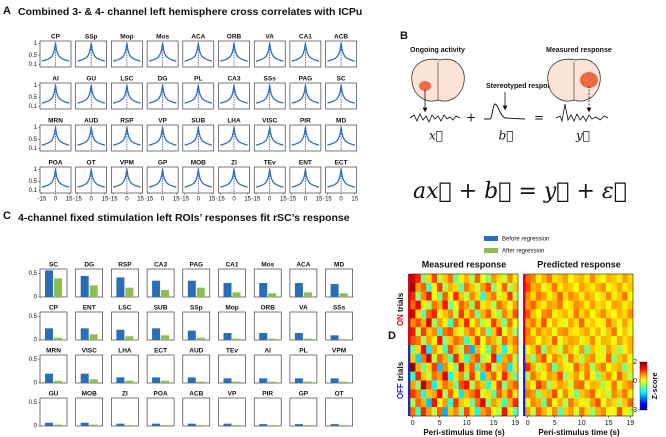  I want to click on x-axis-label: Peri-stimulus time (s), so click(464, 432).